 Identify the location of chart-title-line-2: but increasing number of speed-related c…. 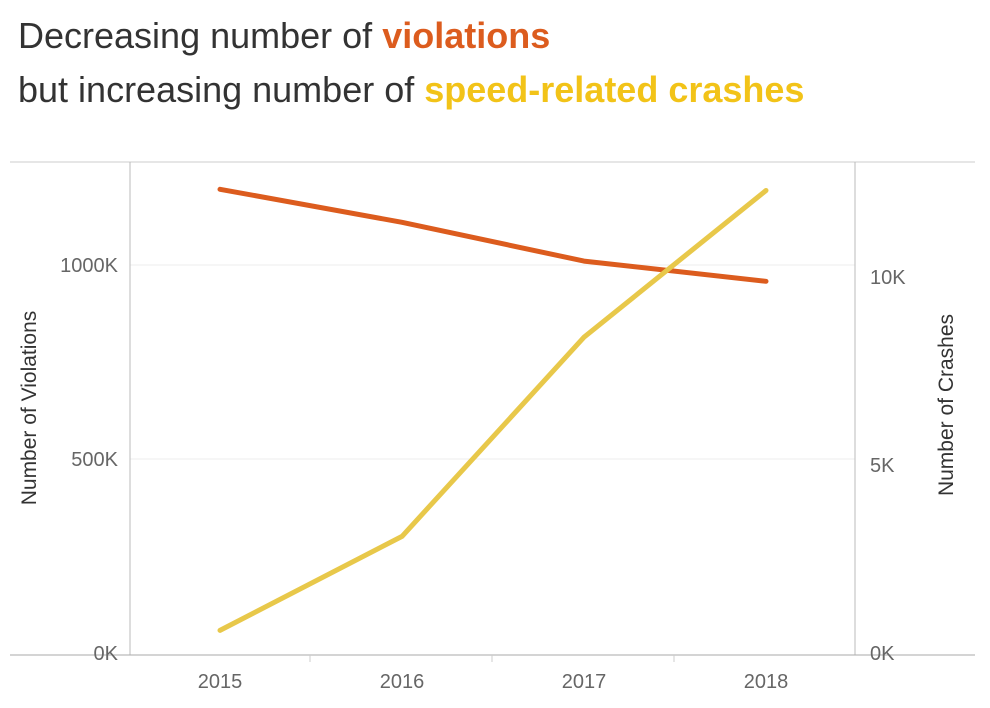
(411, 90).